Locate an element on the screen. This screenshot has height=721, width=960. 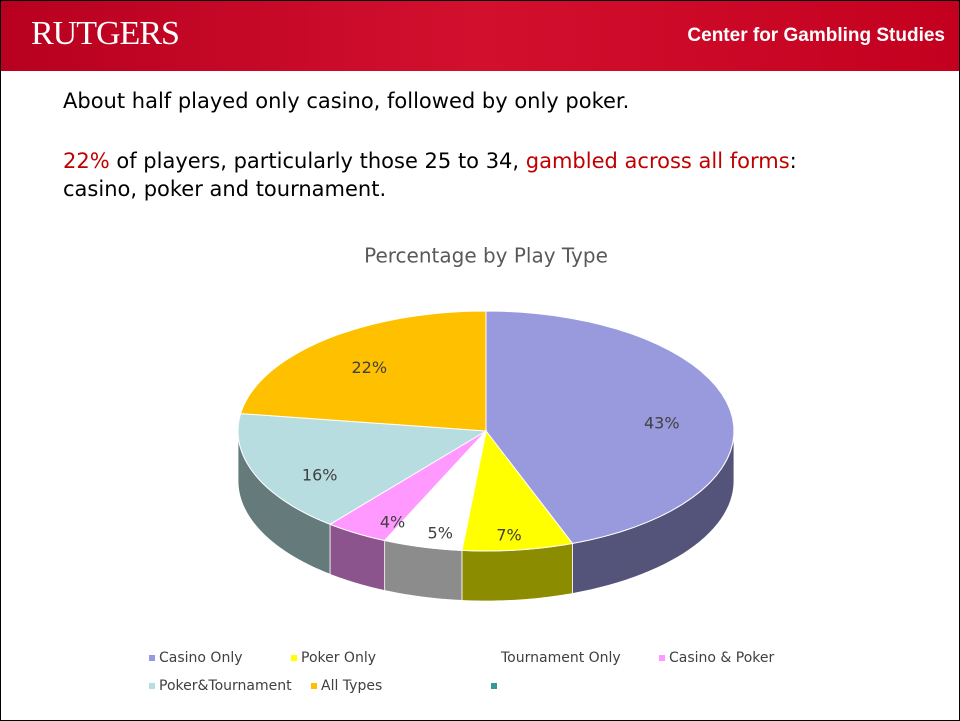
chart-title: Percentage by Play Type is located at coordinates (486, 256).